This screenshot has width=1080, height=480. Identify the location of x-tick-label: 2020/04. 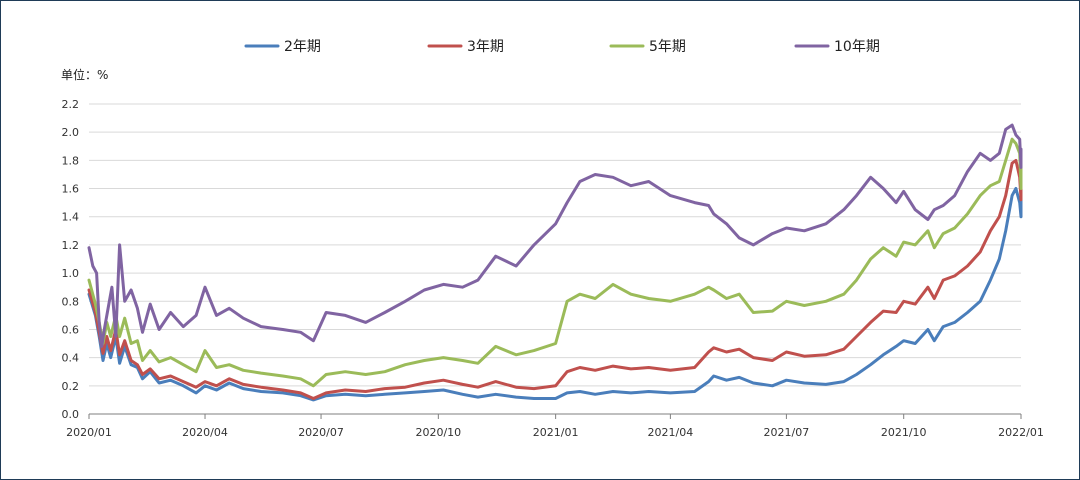
(205, 432).